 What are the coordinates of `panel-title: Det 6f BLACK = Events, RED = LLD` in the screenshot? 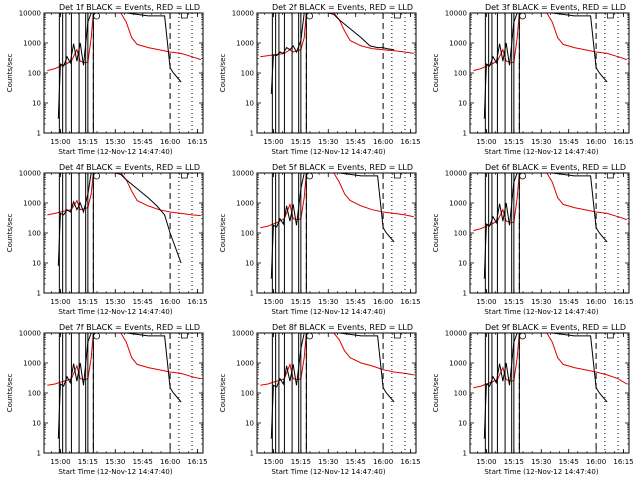 It's located at (555, 167).